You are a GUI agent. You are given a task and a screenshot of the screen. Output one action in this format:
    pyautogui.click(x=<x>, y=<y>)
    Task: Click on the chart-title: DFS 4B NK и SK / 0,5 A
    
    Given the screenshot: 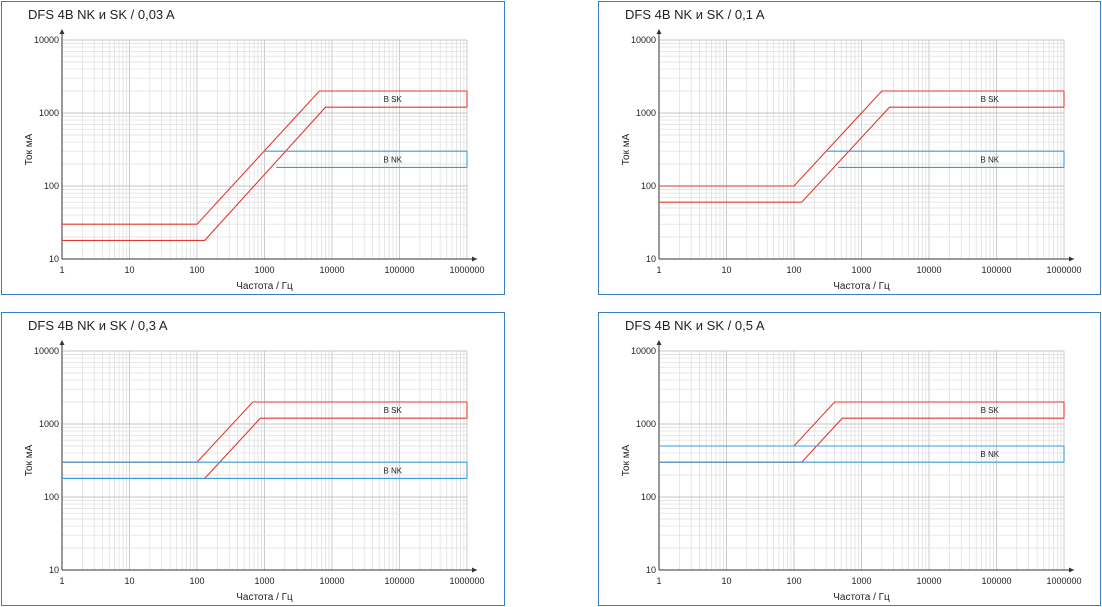 What is the action you would take?
    pyautogui.click(x=695, y=325)
    